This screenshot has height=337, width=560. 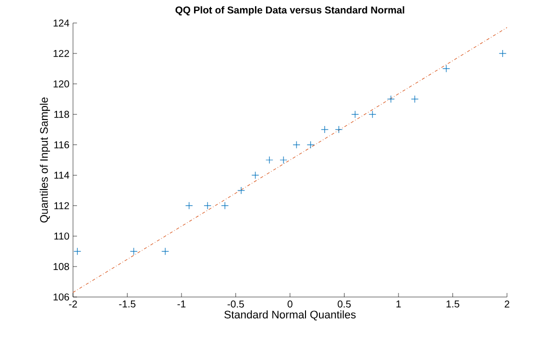 I want to click on y-axis-title: Quantiles of Input Sample, so click(x=45, y=160).